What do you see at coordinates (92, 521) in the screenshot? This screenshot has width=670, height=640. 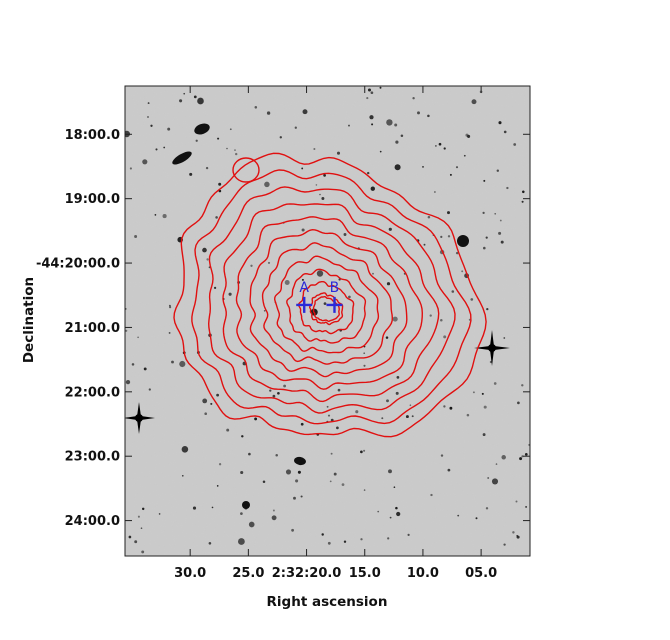 I see `y-tick-label: 24:00.0` at bounding box center [92, 521].